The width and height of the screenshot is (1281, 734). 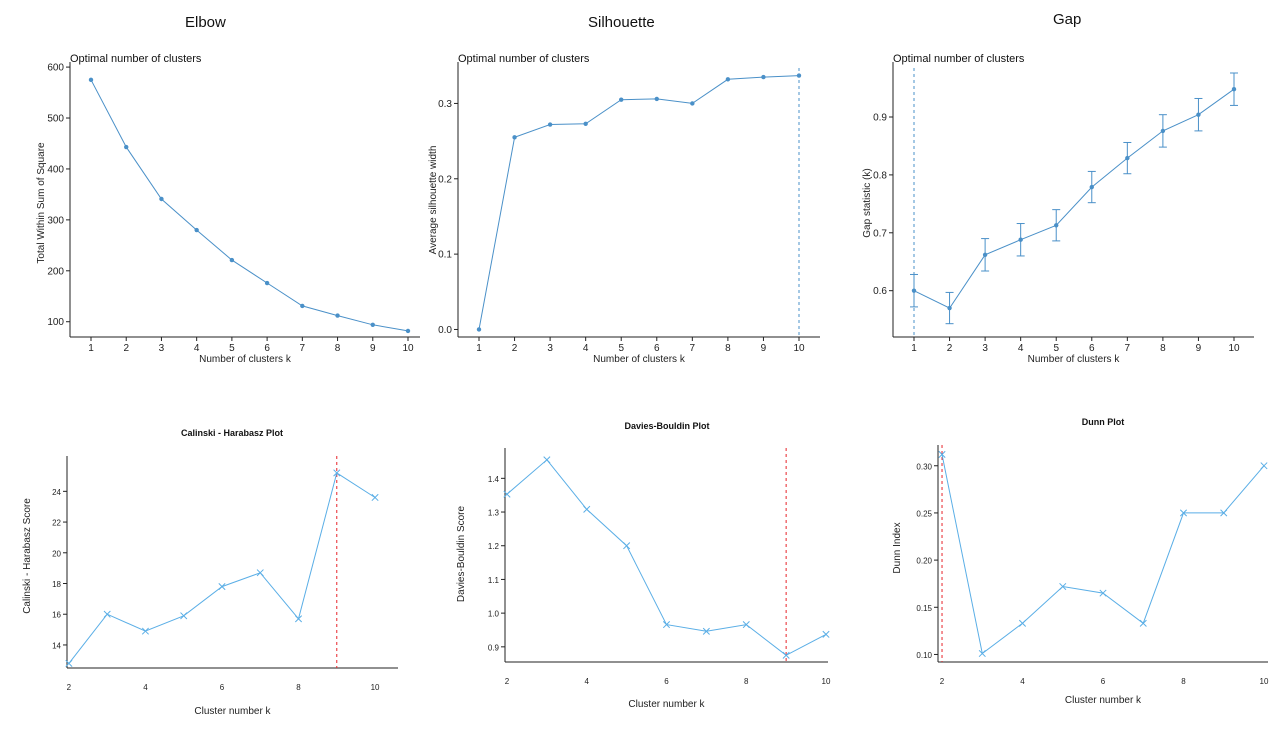 What do you see at coordinates (959, 59) in the screenshot?
I see `gap-title: Optimal number of clusters` at bounding box center [959, 59].